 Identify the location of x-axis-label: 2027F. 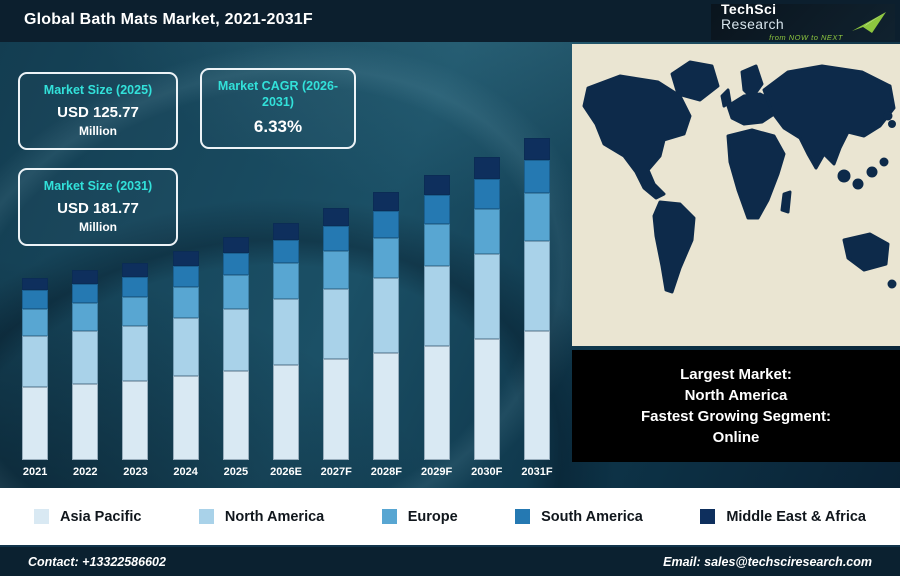
(336, 472).